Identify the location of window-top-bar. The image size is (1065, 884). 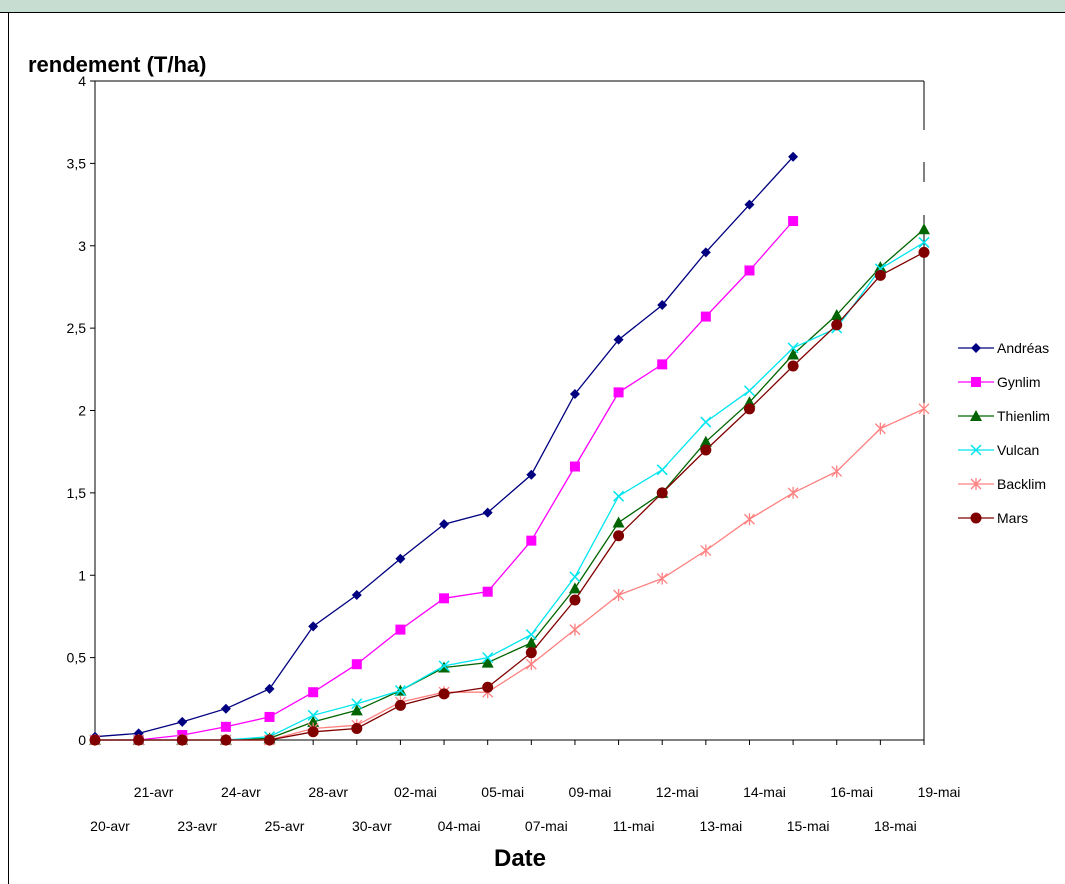
(532, 6).